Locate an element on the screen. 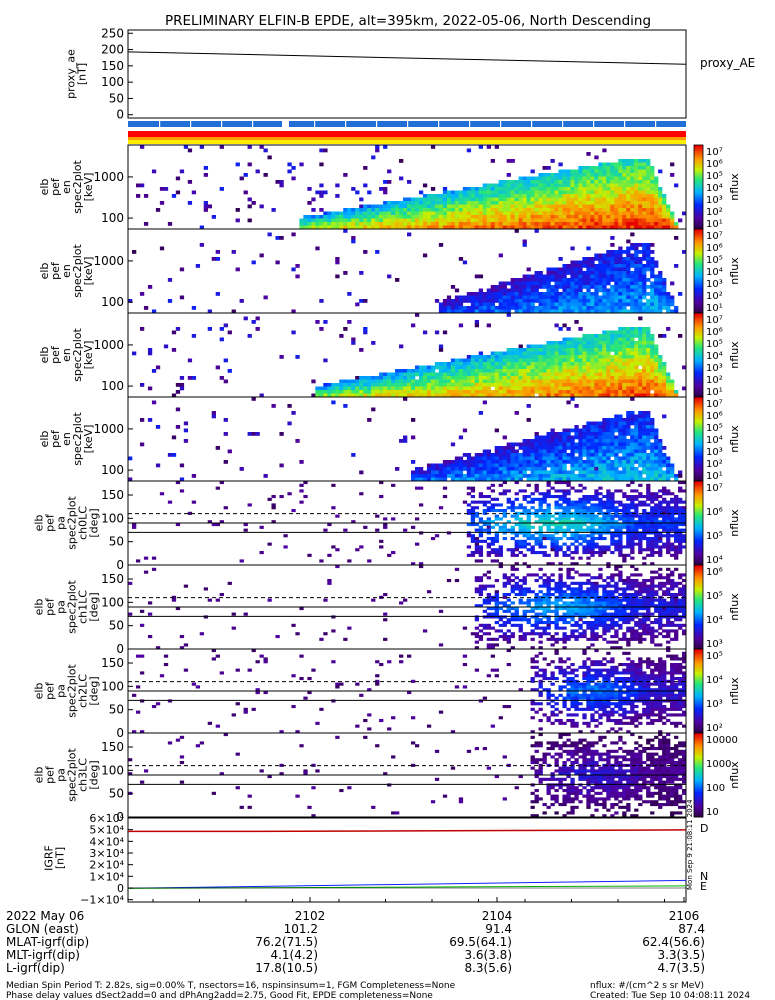 The image size is (775, 1000). colorbar-tick-label: 10⁷ is located at coordinates (714, 152).